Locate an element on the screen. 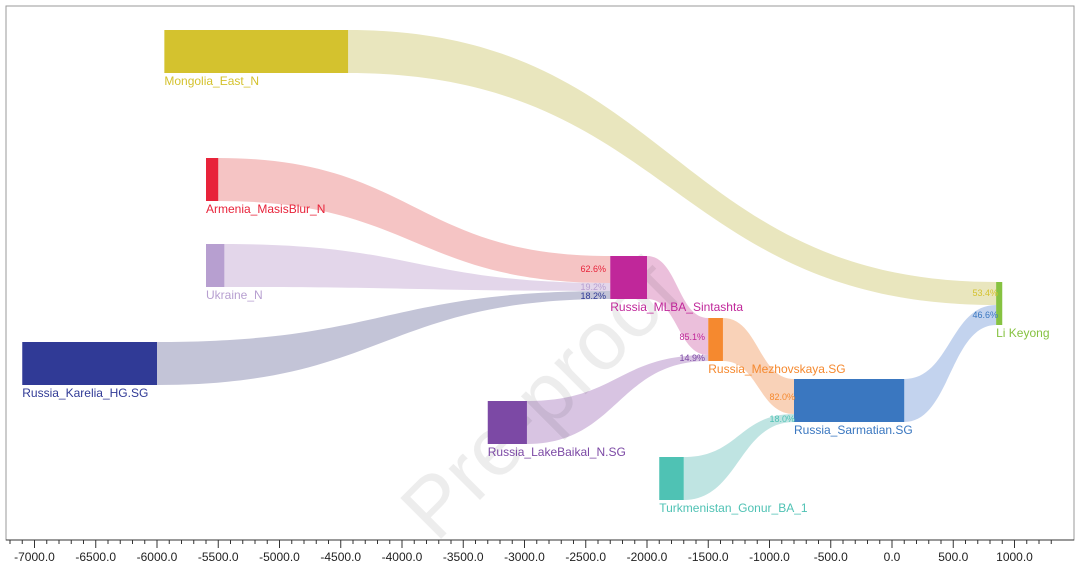 The image size is (1080, 571). link-label-mezhov-to-sarmatian: 82.0% is located at coordinates (782, 397).